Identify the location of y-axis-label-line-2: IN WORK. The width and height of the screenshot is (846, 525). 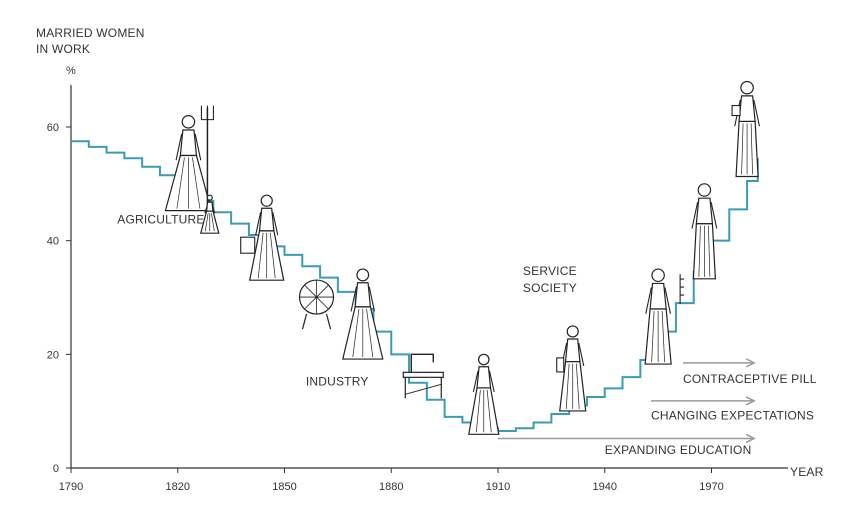
(63, 49).